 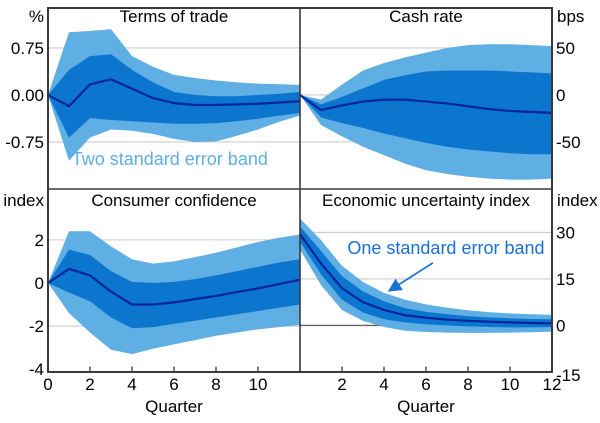 I want to click on y-tick-label: 15, so click(x=565, y=279).